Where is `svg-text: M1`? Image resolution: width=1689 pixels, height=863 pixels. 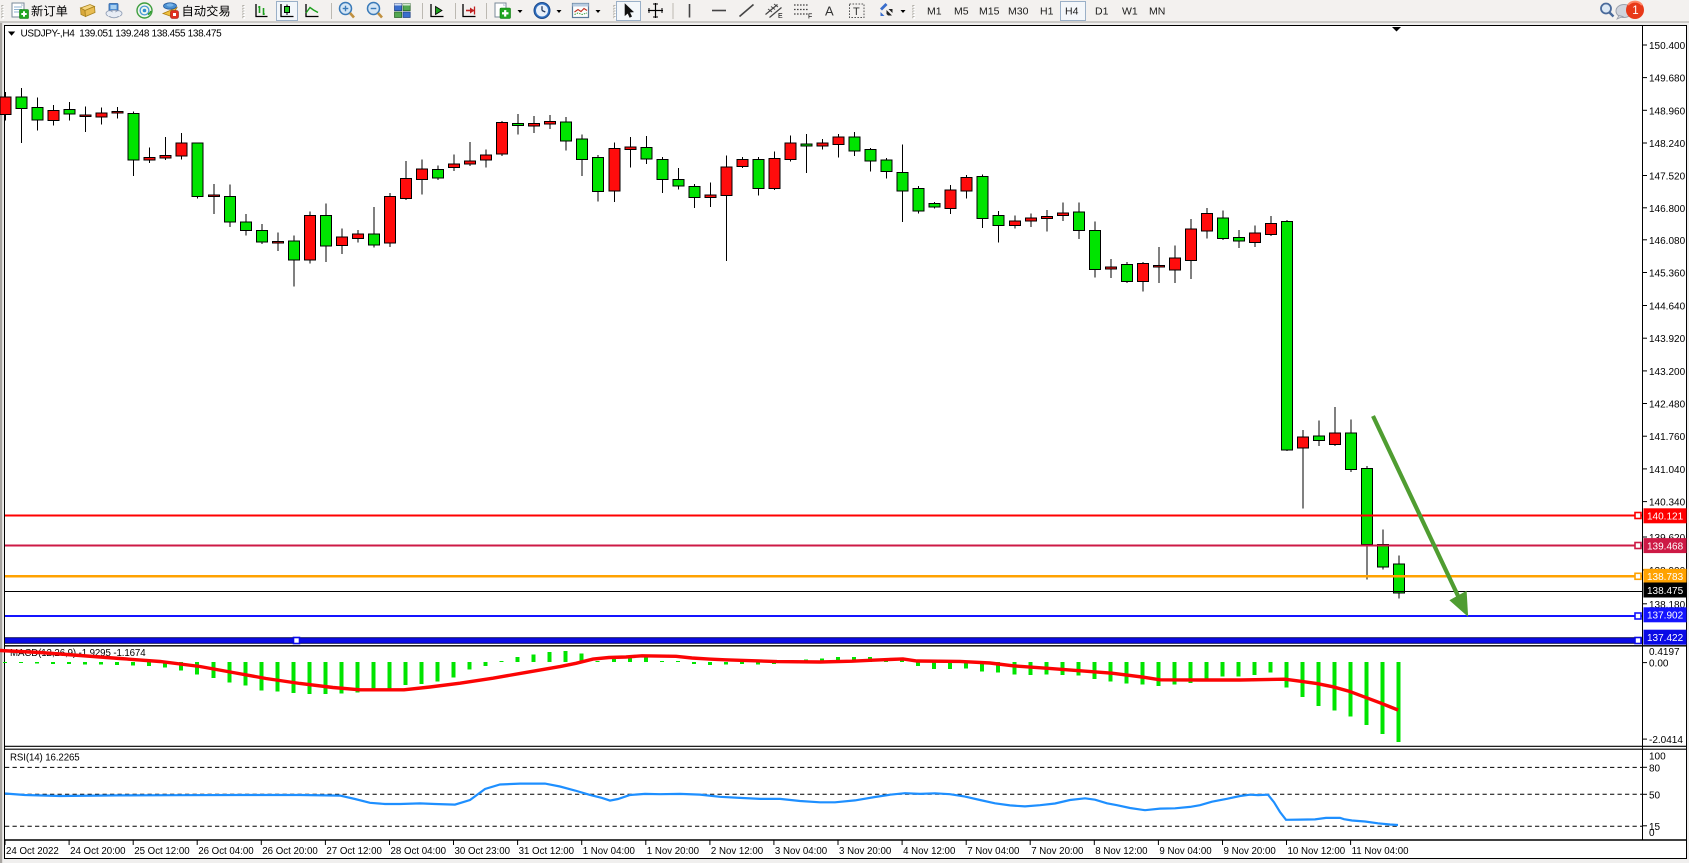 svg-text: M1 is located at coordinates (934, 12).